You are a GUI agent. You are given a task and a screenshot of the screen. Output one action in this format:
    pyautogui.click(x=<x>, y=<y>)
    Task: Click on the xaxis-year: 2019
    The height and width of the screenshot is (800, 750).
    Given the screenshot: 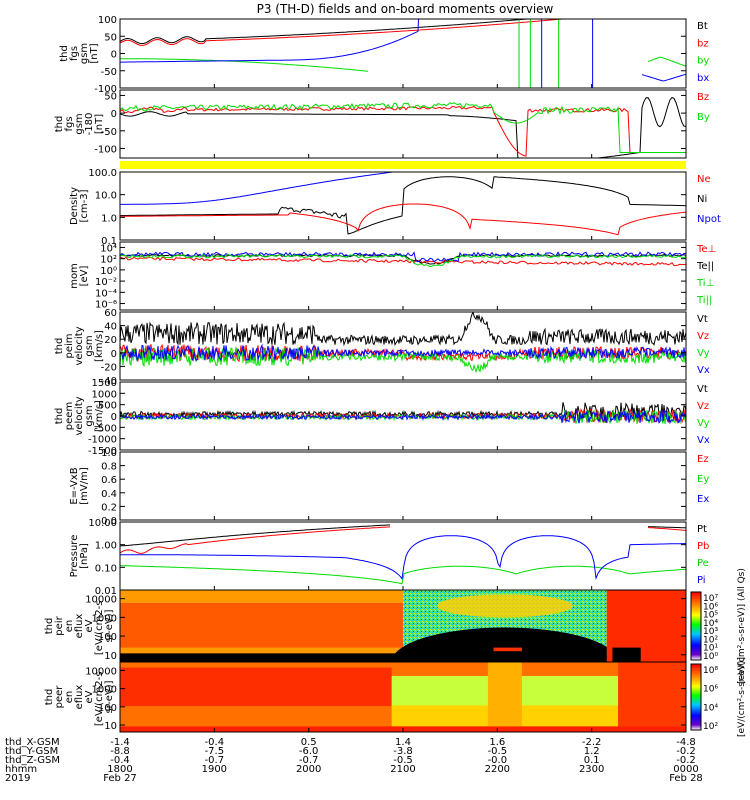 What is the action you would take?
    pyautogui.click(x=17, y=778)
    